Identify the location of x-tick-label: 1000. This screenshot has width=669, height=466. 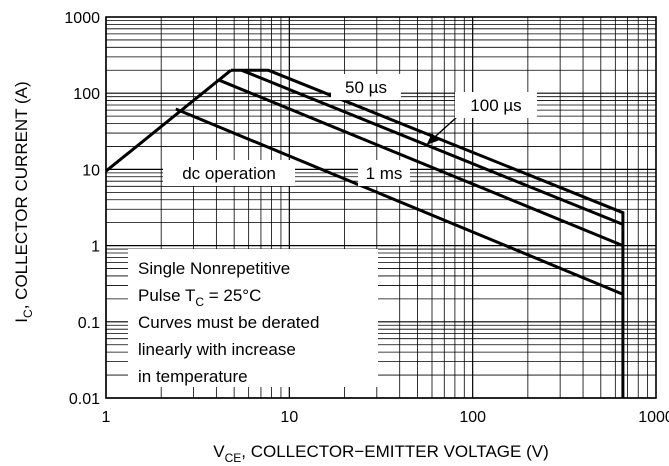
(653, 417).